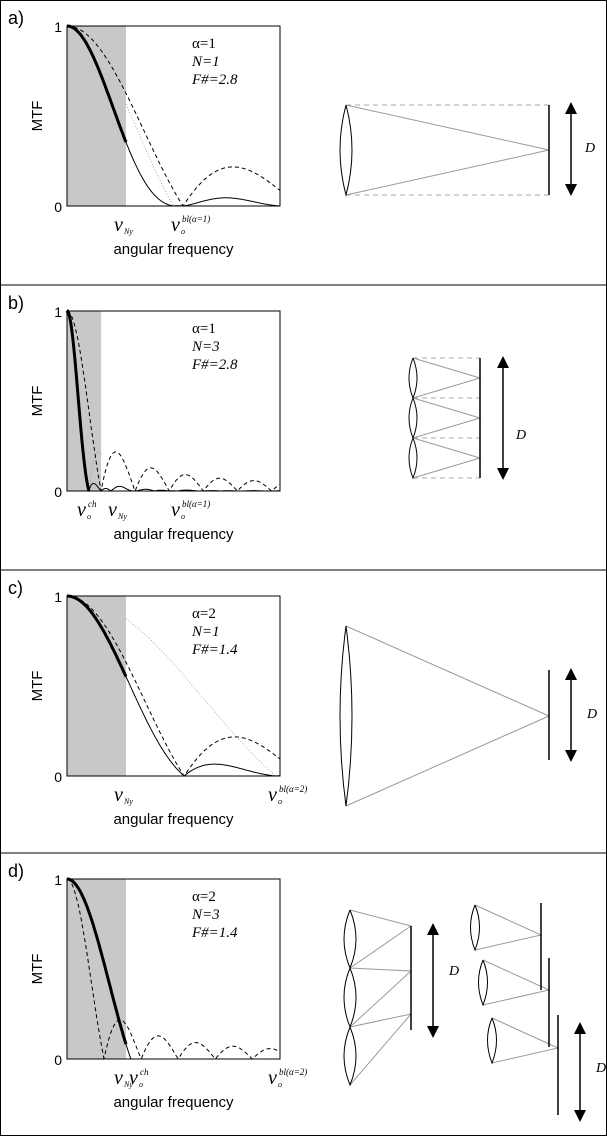 The image size is (607, 1136). I want to click on panel-label: a), so click(16, 18).